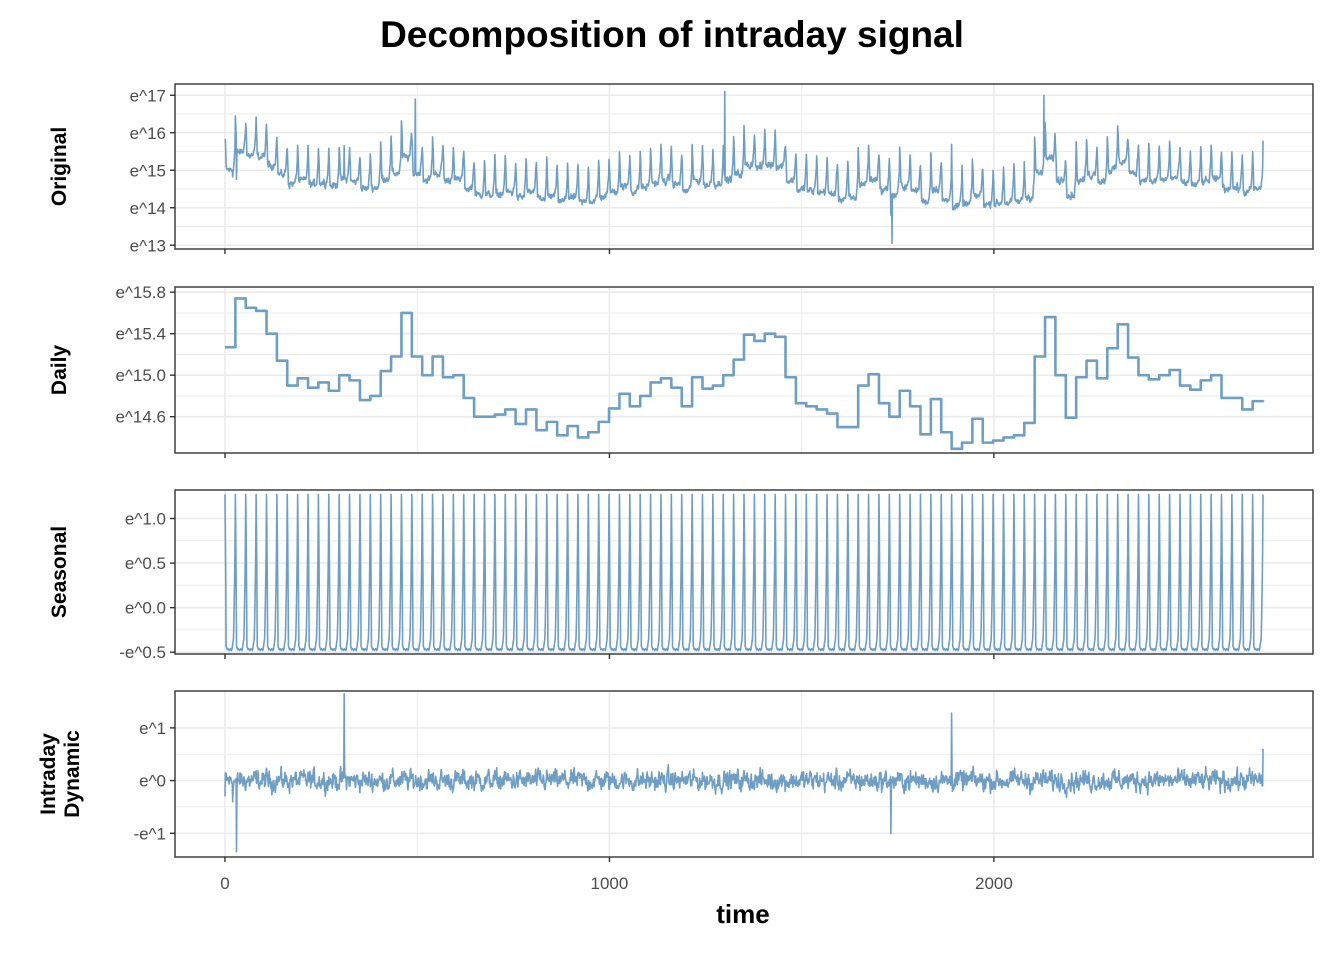  Describe the element at coordinates (224, 883) in the screenshot. I see `x-tick-label: 0` at that location.